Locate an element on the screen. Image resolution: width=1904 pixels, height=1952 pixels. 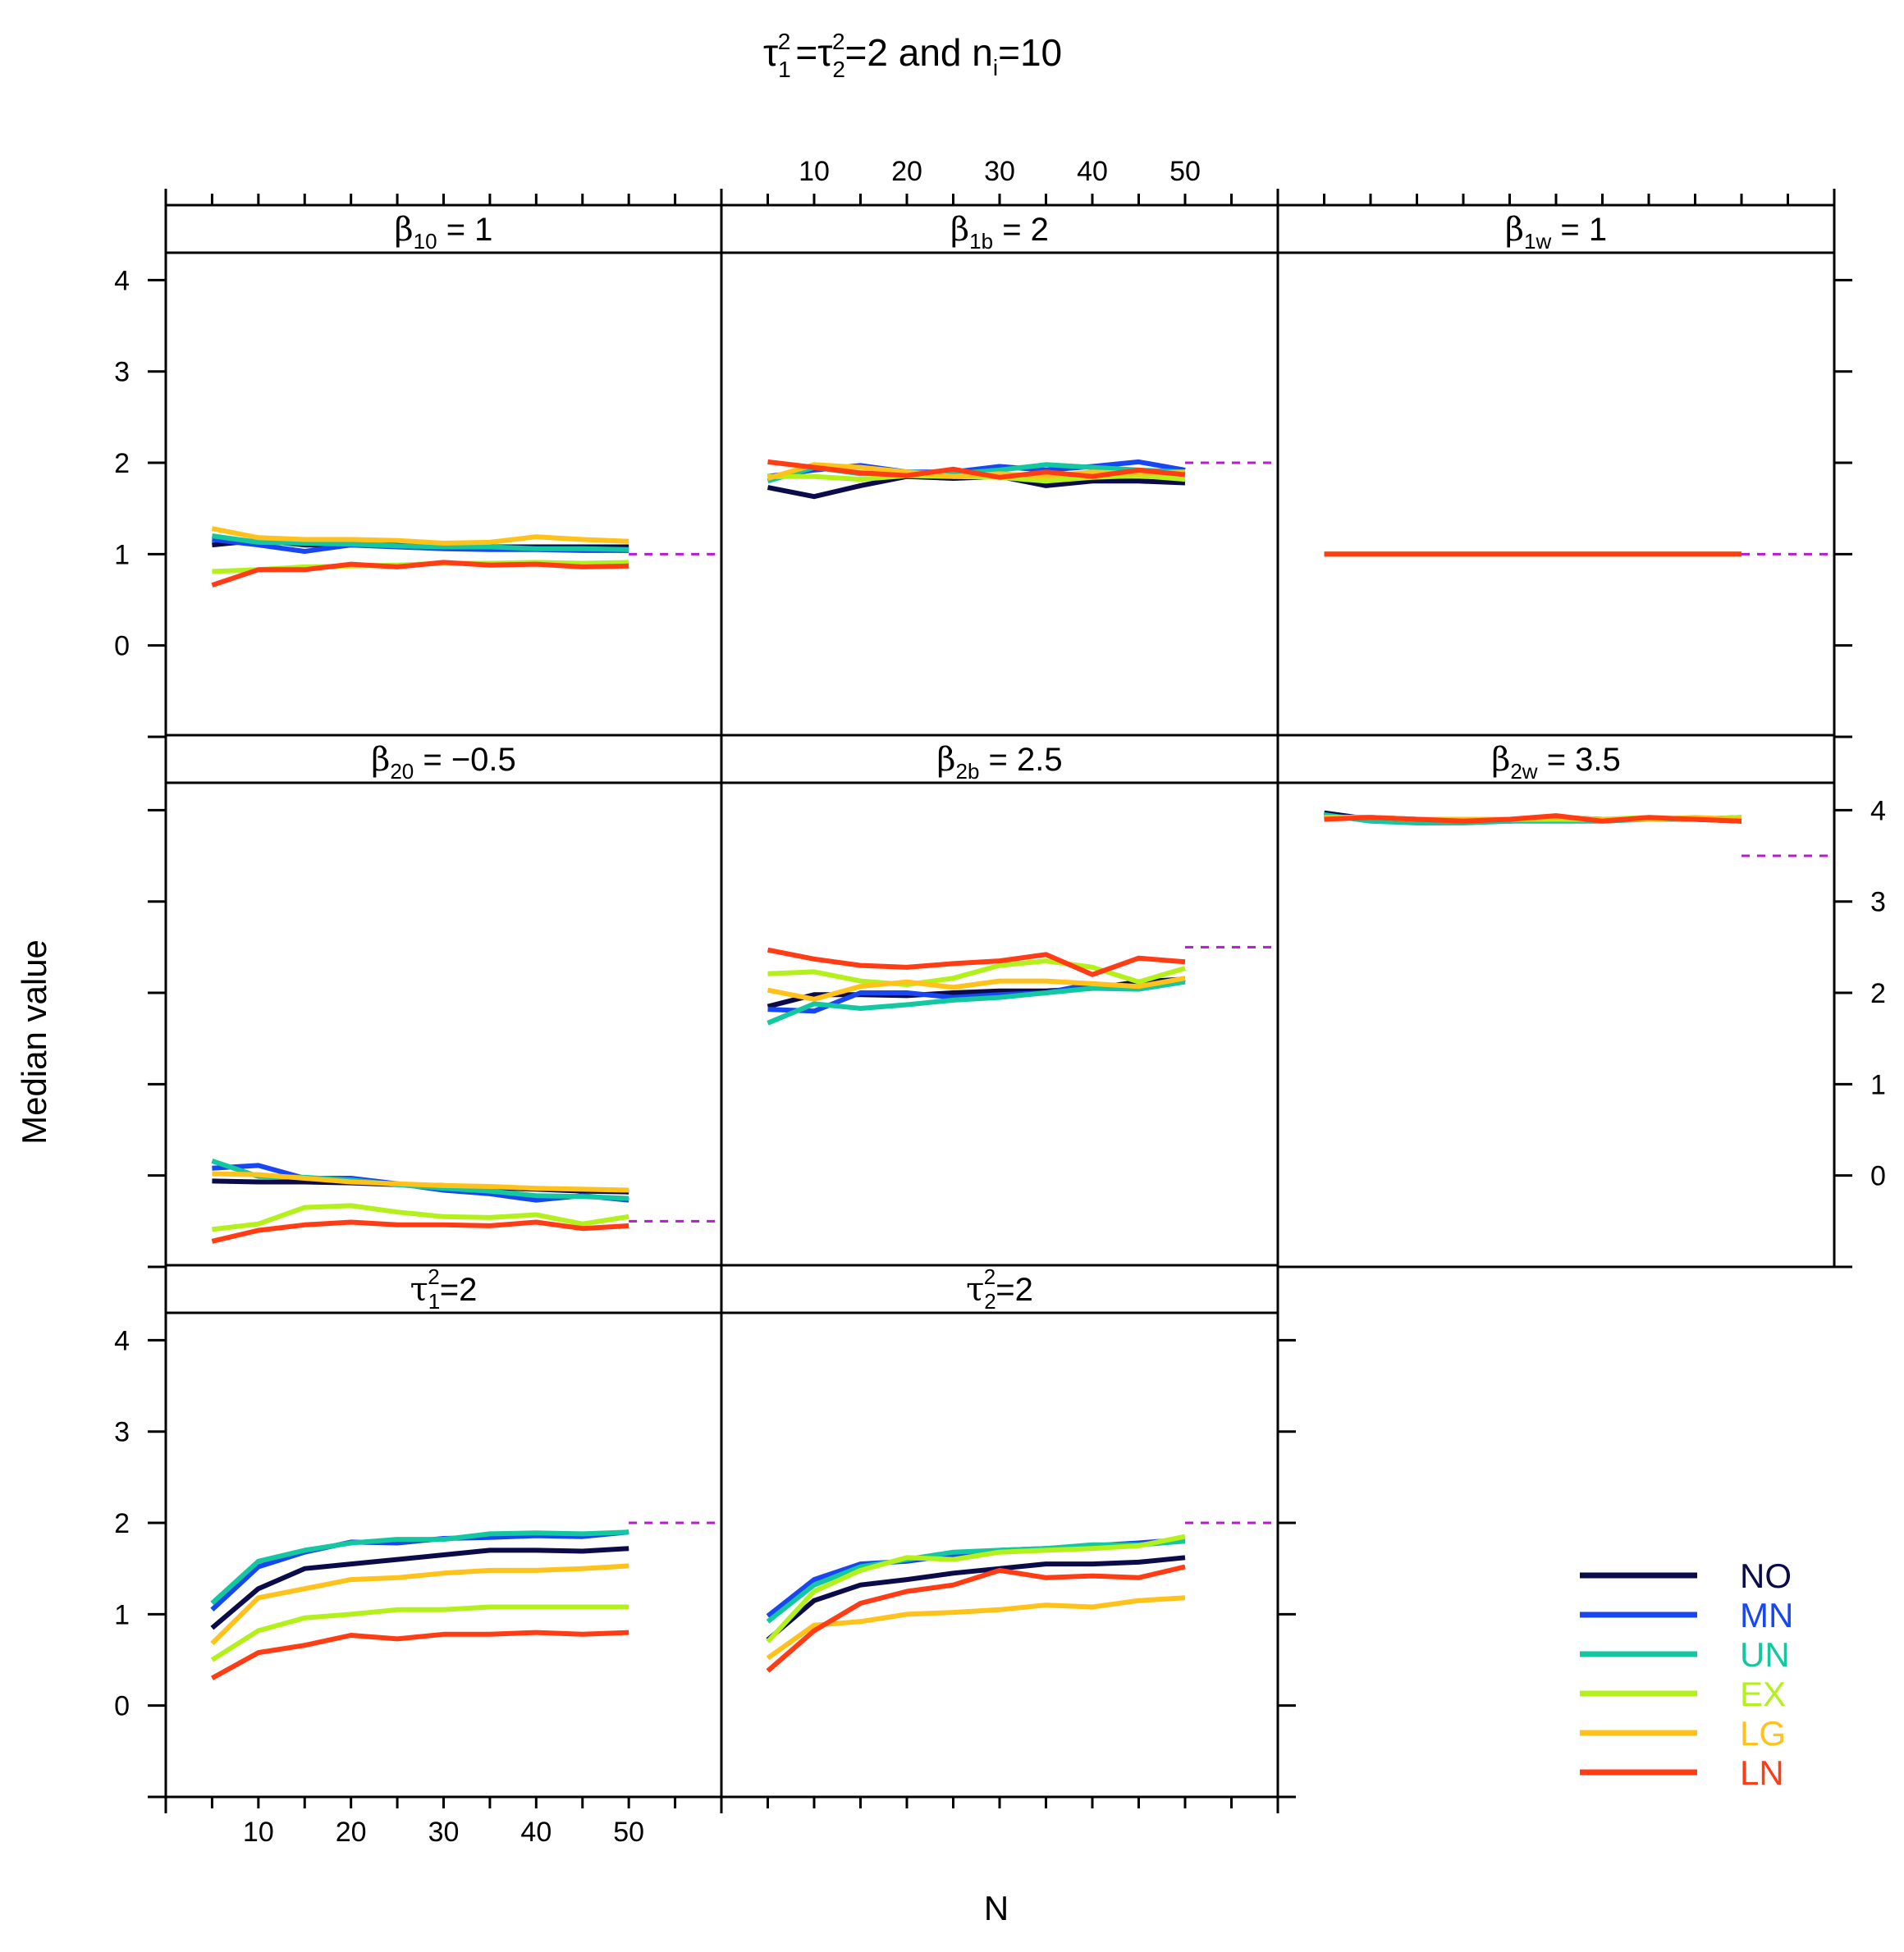
plot-frame-b10 is located at coordinates (443, 494).